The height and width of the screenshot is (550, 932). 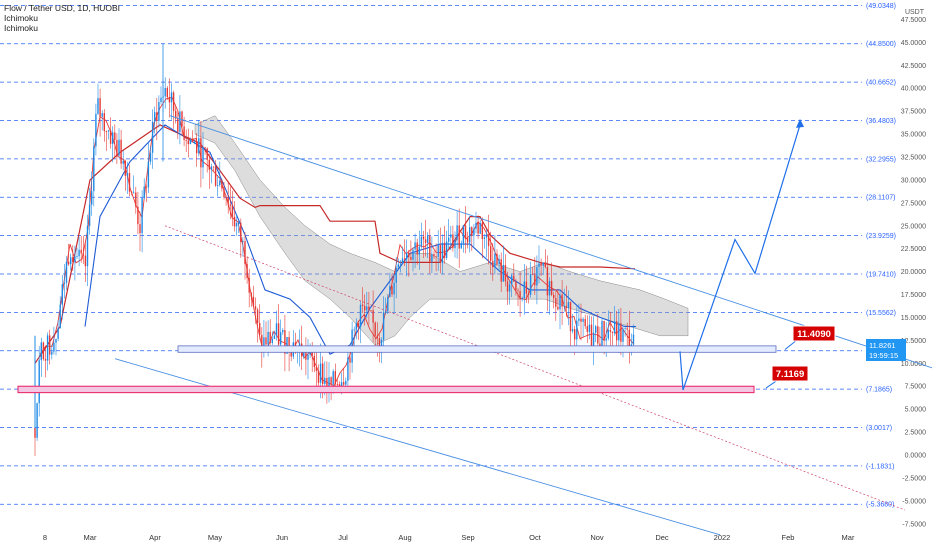 I want to click on x-tick-label: Jul, so click(x=343, y=537).